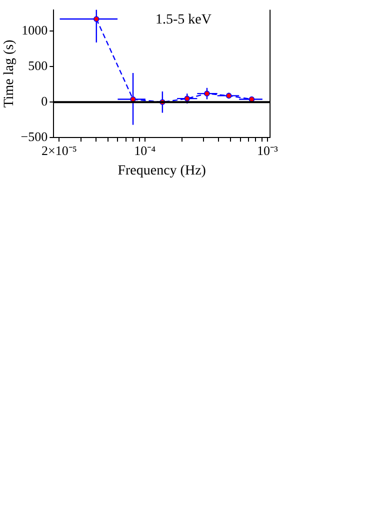  What do you see at coordinates (267, 150) in the screenshot?
I see `x-tick-label: 10⁻³` at bounding box center [267, 150].